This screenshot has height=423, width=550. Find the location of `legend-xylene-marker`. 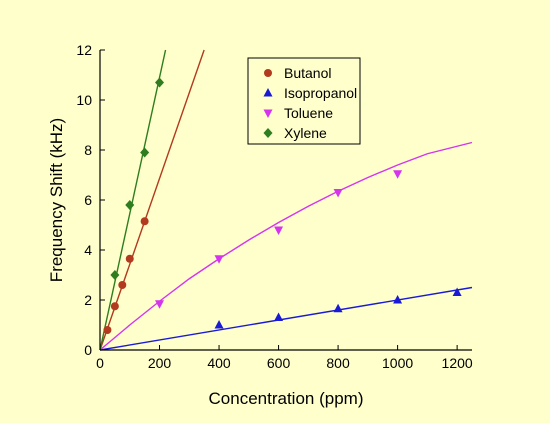

legend-xylene-marker is located at coordinates (268, 133).